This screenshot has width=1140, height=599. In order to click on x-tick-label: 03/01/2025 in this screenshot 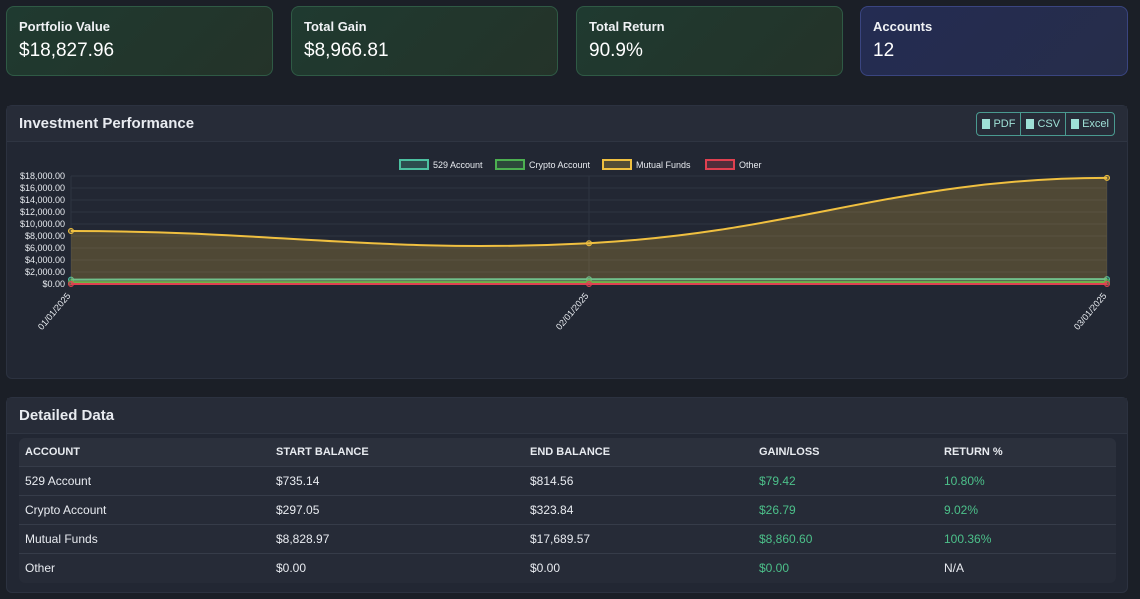, I will do `click(1090, 311)`.